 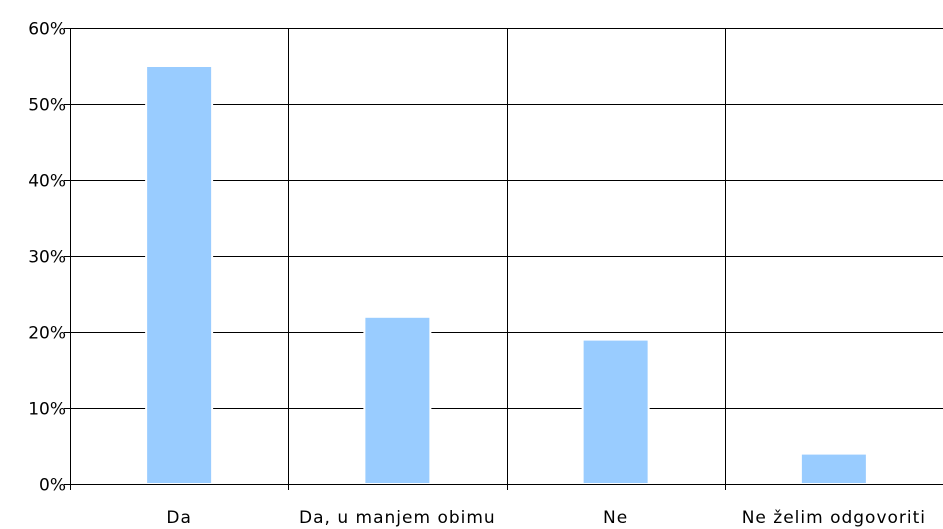 What do you see at coordinates (47, 106) in the screenshot?
I see `y-tick-label: 50%` at bounding box center [47, 106].